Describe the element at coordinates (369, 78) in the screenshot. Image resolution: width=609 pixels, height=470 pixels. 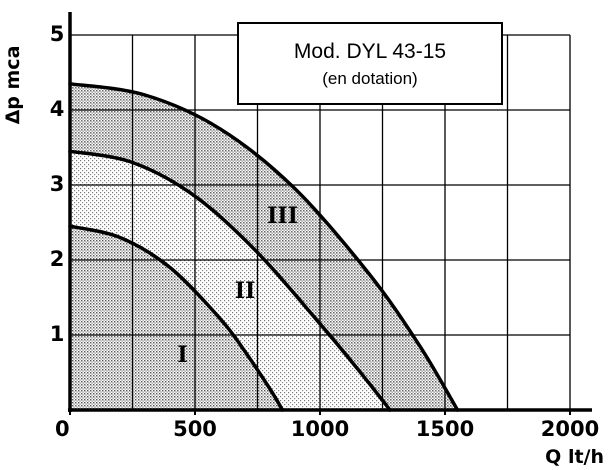
I see `model-box-subtitle: (en dotation)` at that location.